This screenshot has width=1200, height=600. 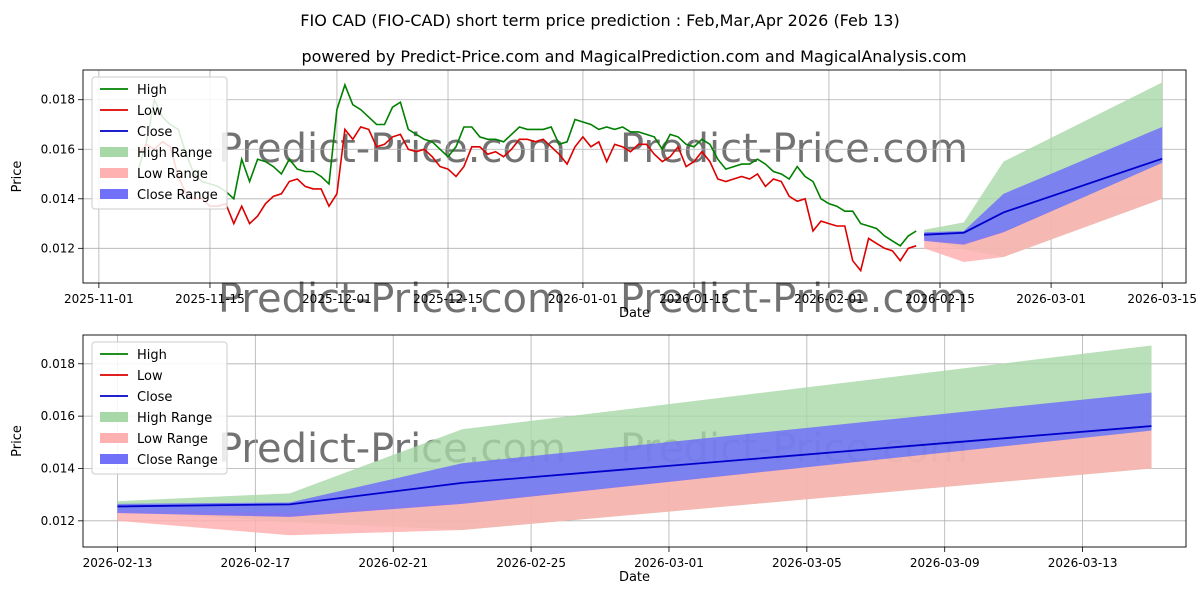 What do you see at coordinates (694, 299) in the screenshot?
I see `x-tick-label: 2026-01-15` at bounding box center [694, 299].